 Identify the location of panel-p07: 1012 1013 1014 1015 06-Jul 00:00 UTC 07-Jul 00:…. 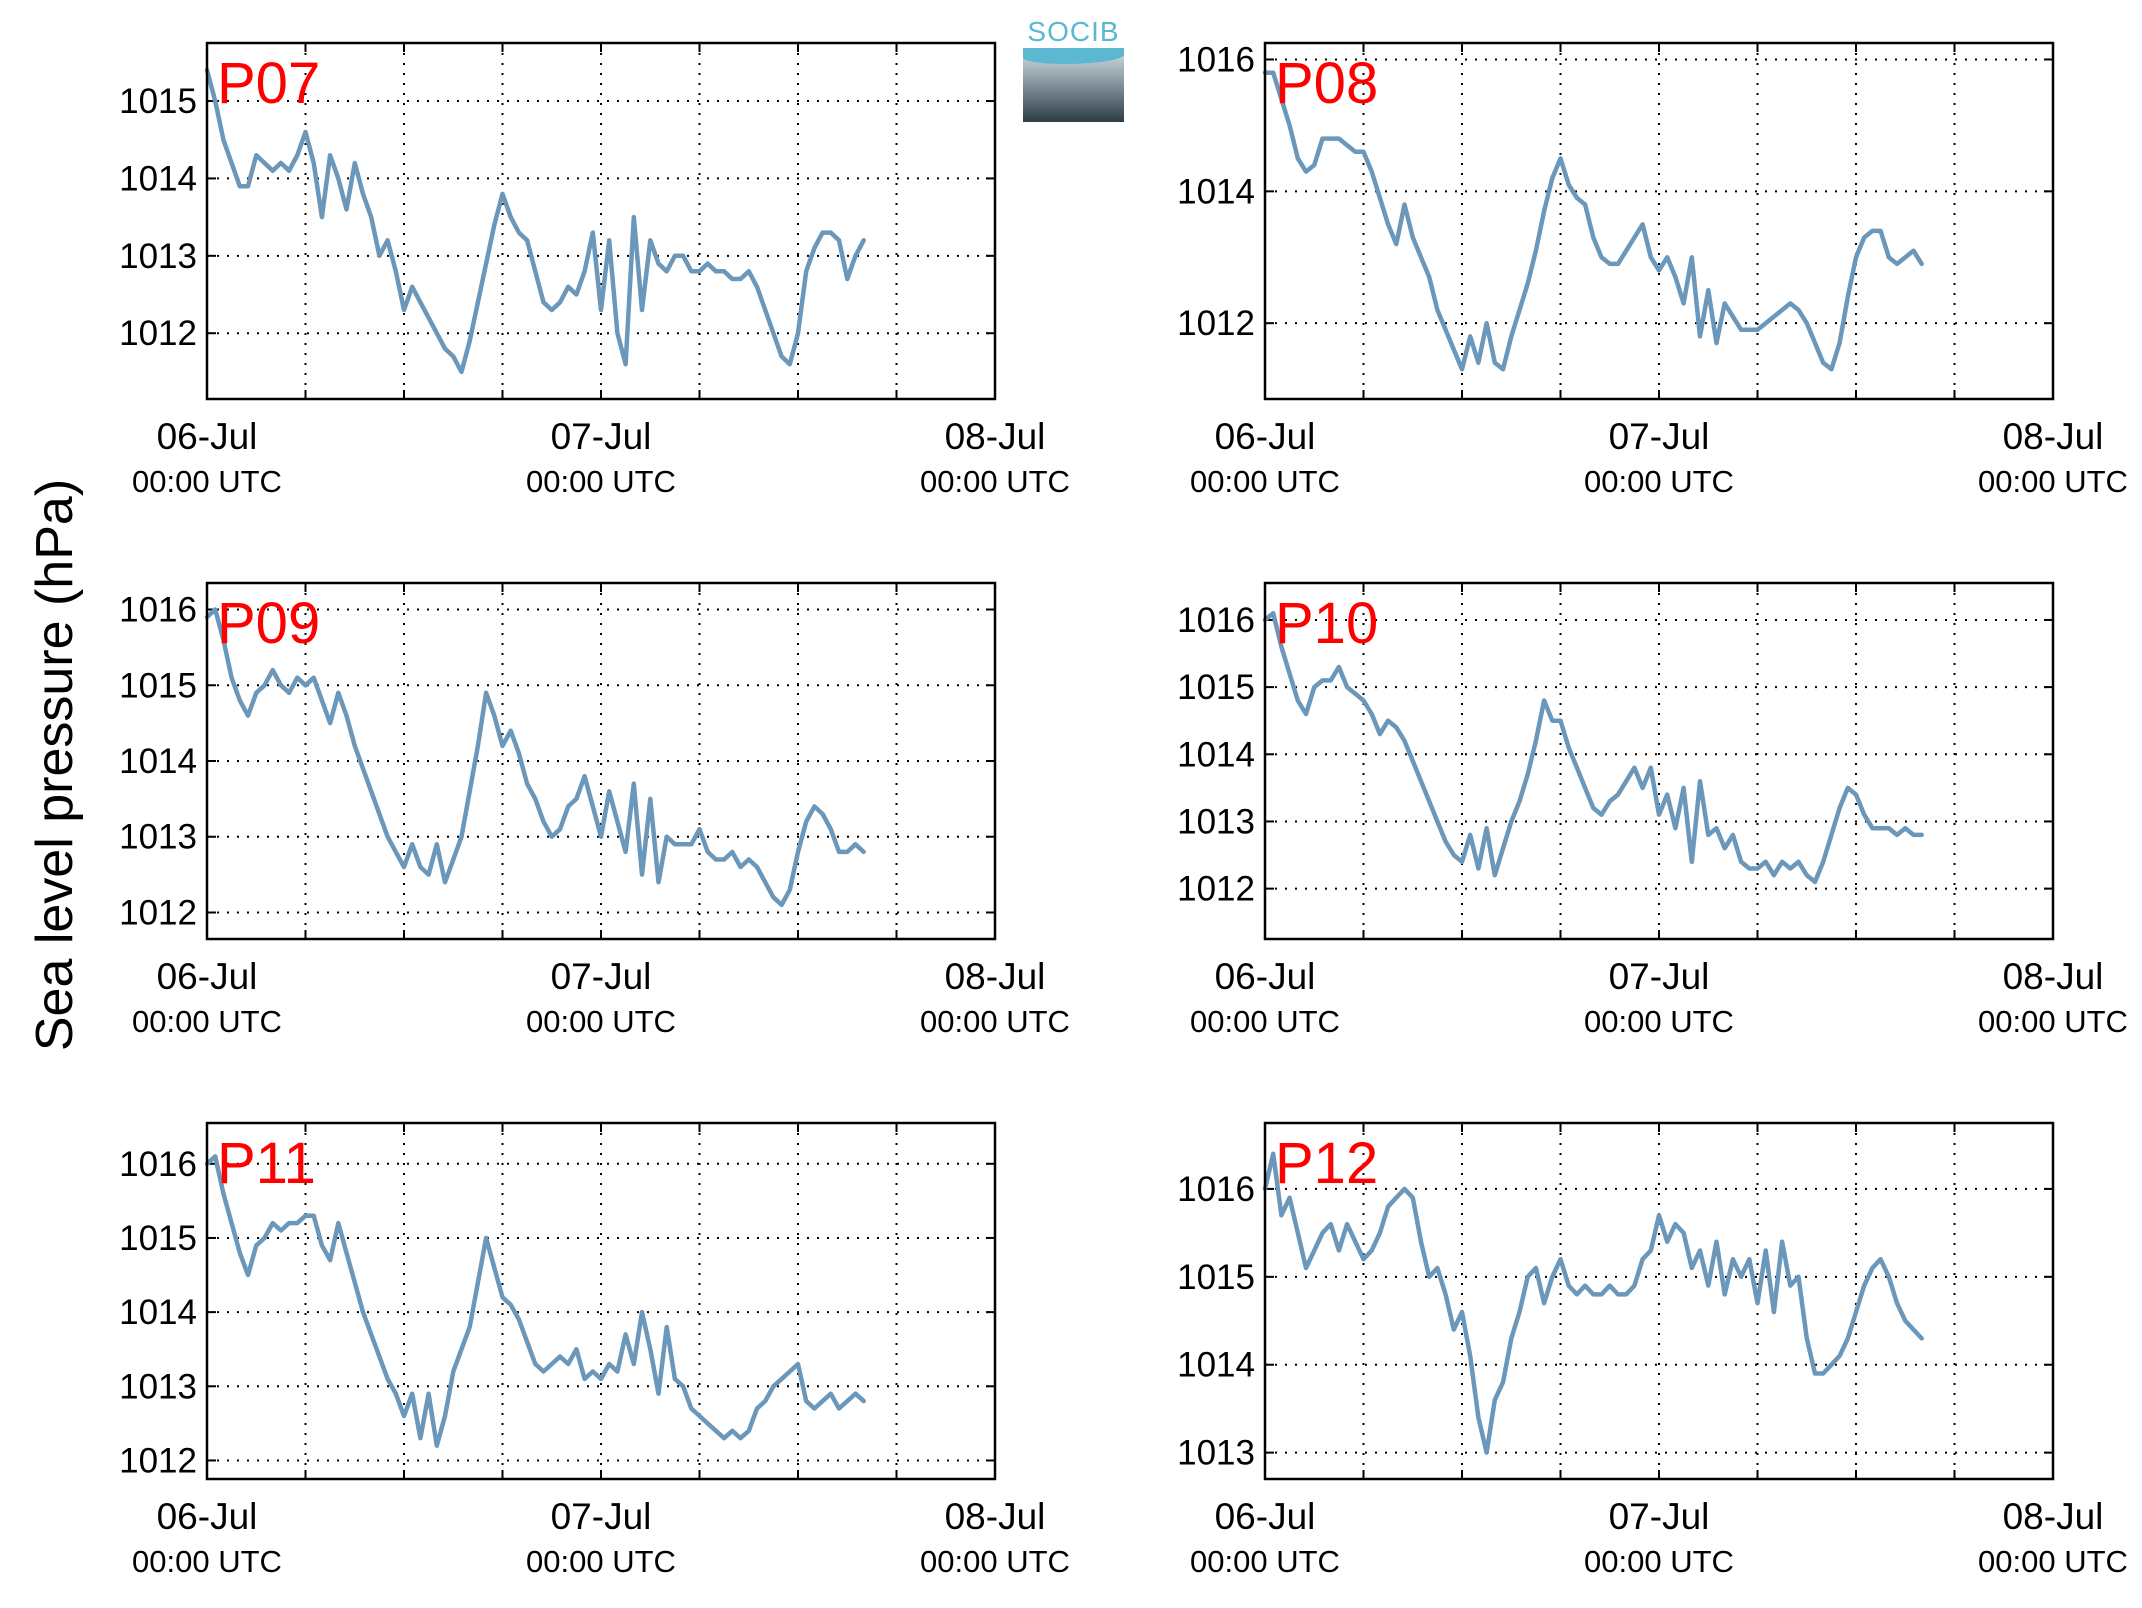
(594, 270).